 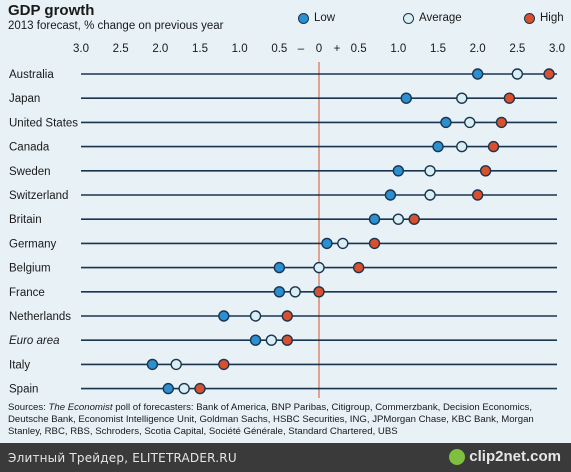 What do you see at coordinates (552, 18) in the screenshot?
I see `legend-high-label: High` at bounding box center [552, 18].